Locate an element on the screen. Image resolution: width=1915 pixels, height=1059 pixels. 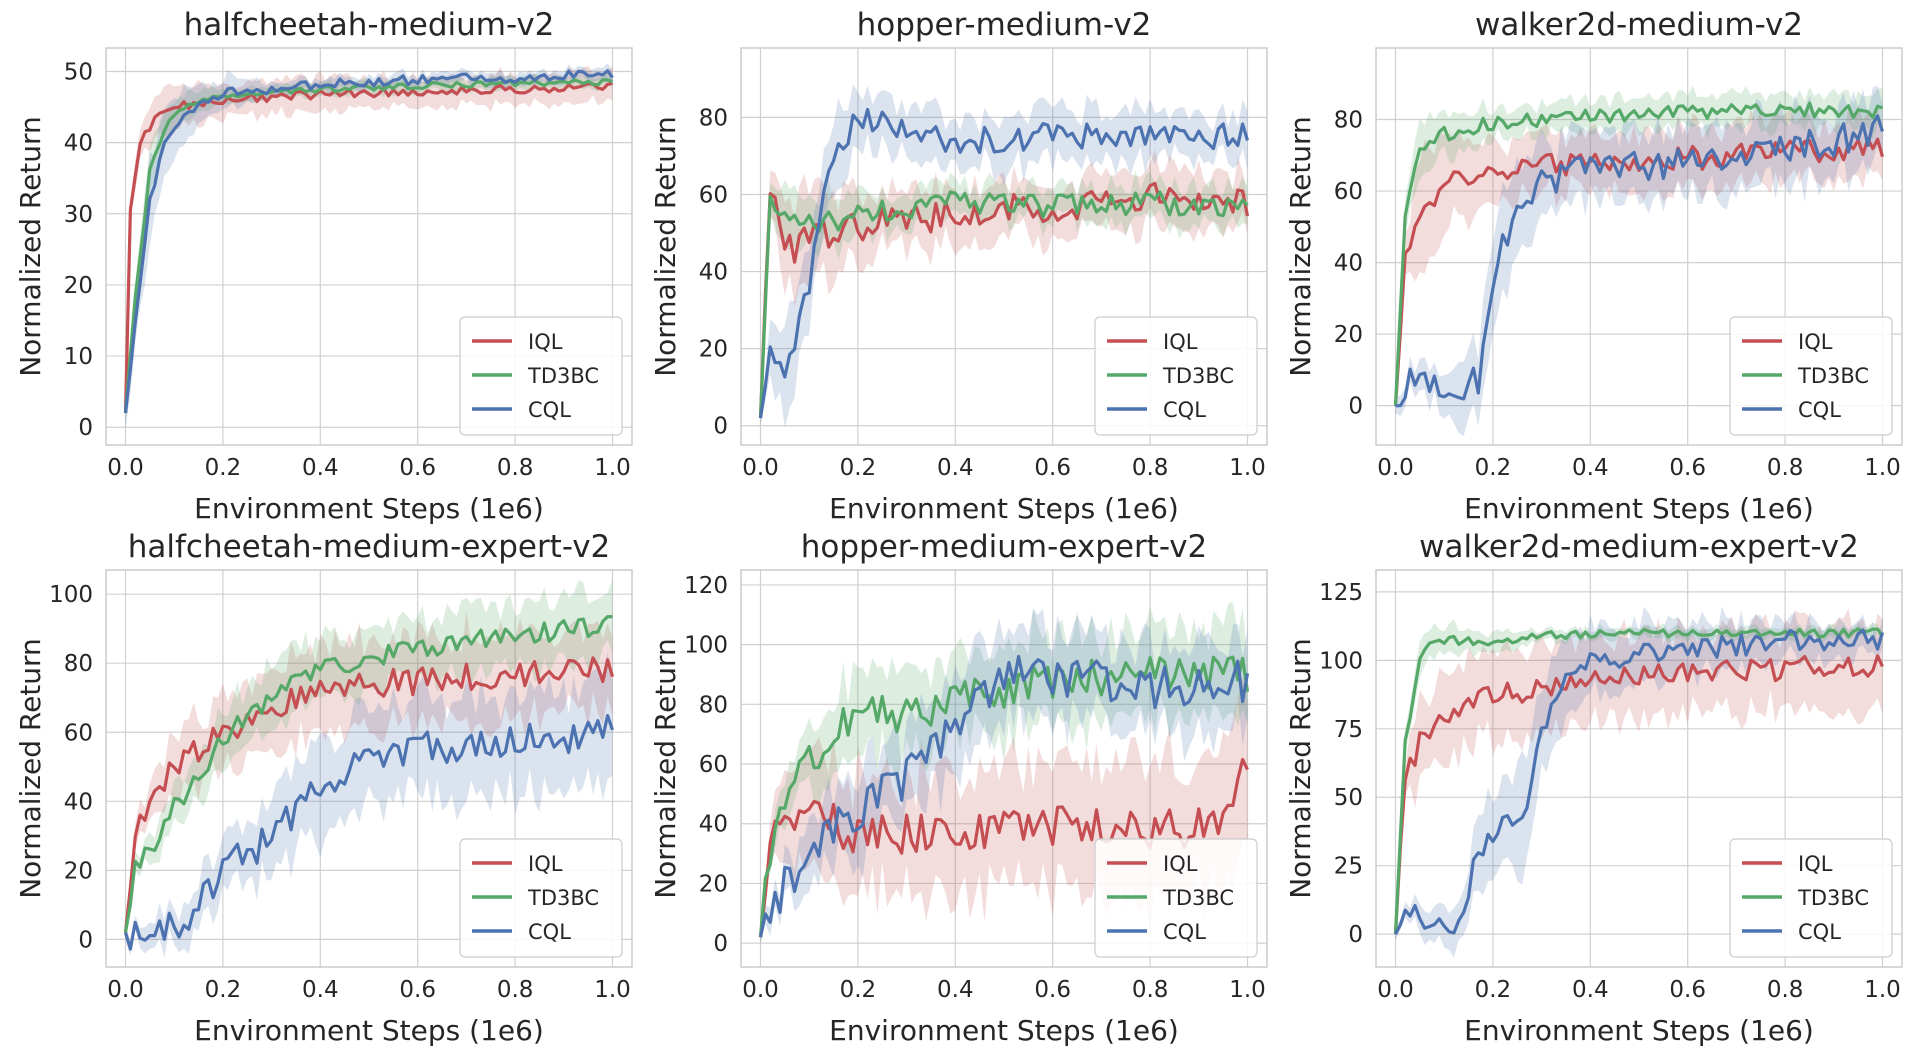
chart-title: walker2d-medium-v2 is located at coordinates (1639, 25).